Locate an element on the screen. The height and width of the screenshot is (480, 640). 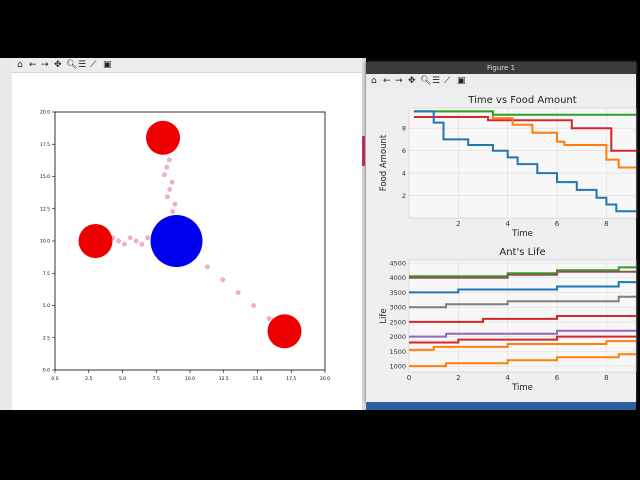
y-tick-label: 8 is located at coordinates (404, 129).